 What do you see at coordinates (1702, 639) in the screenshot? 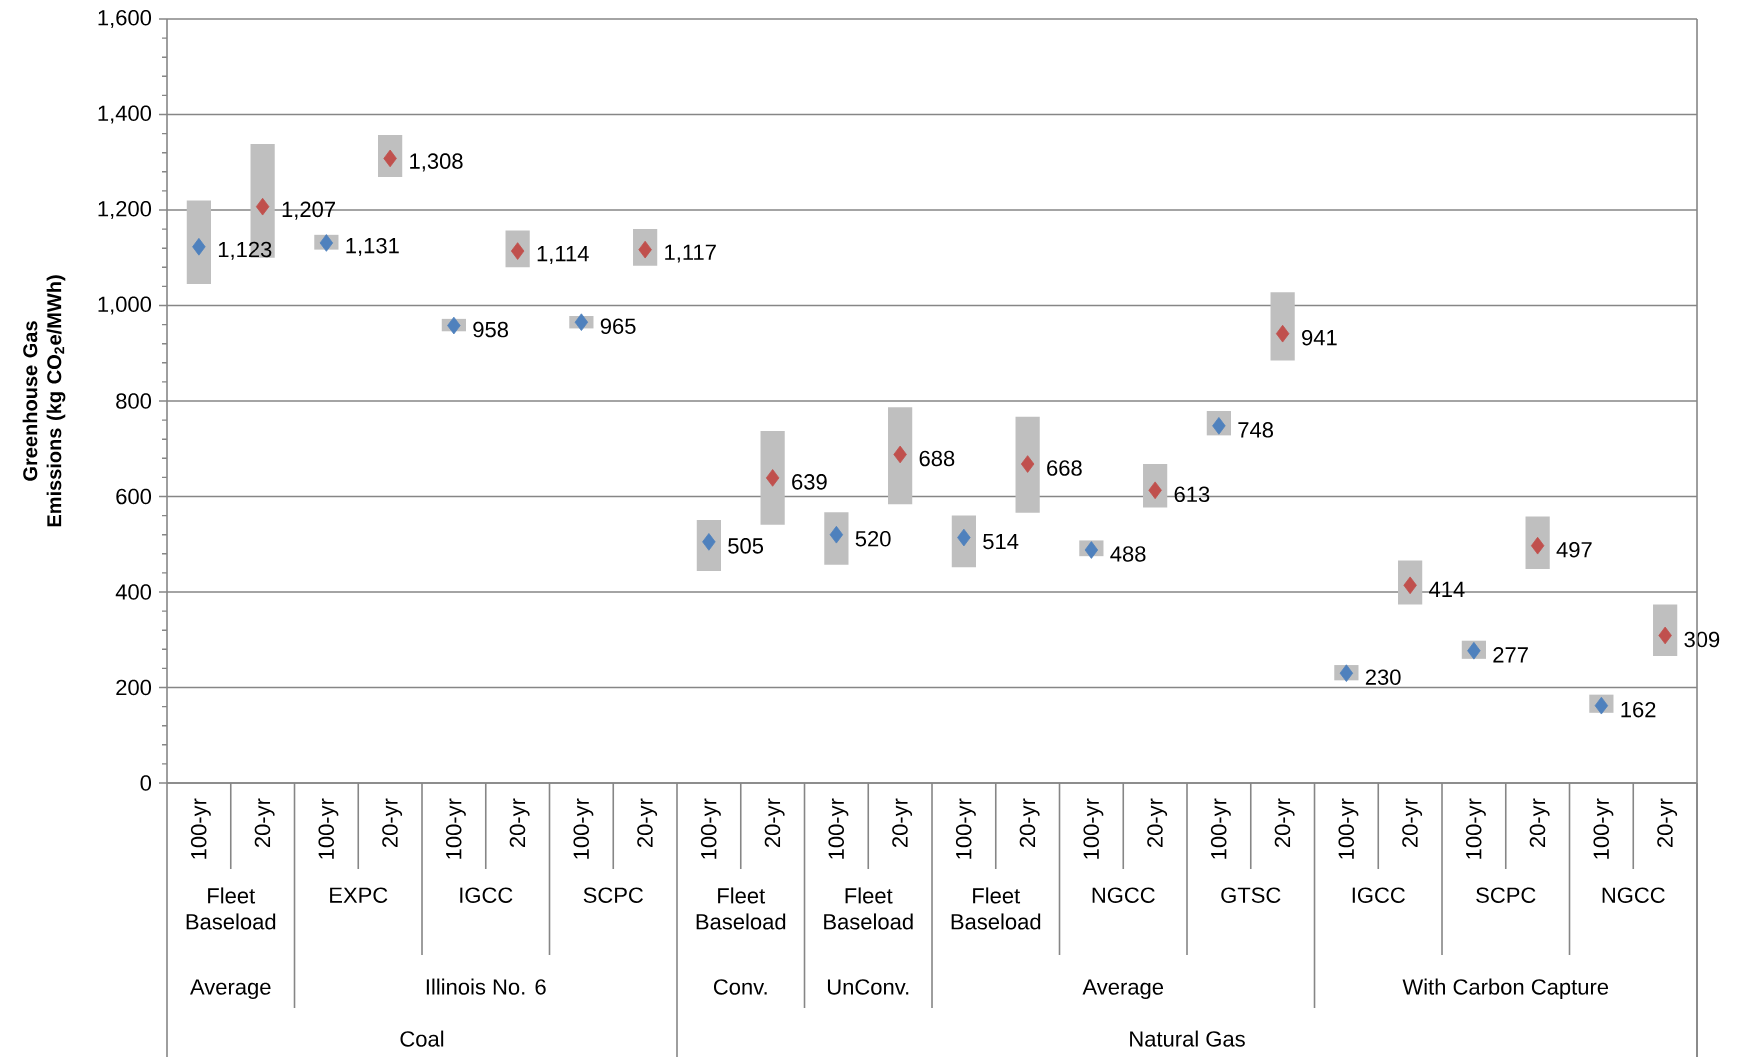
I see `data-label: 309` at bounding box center [1702, 639].